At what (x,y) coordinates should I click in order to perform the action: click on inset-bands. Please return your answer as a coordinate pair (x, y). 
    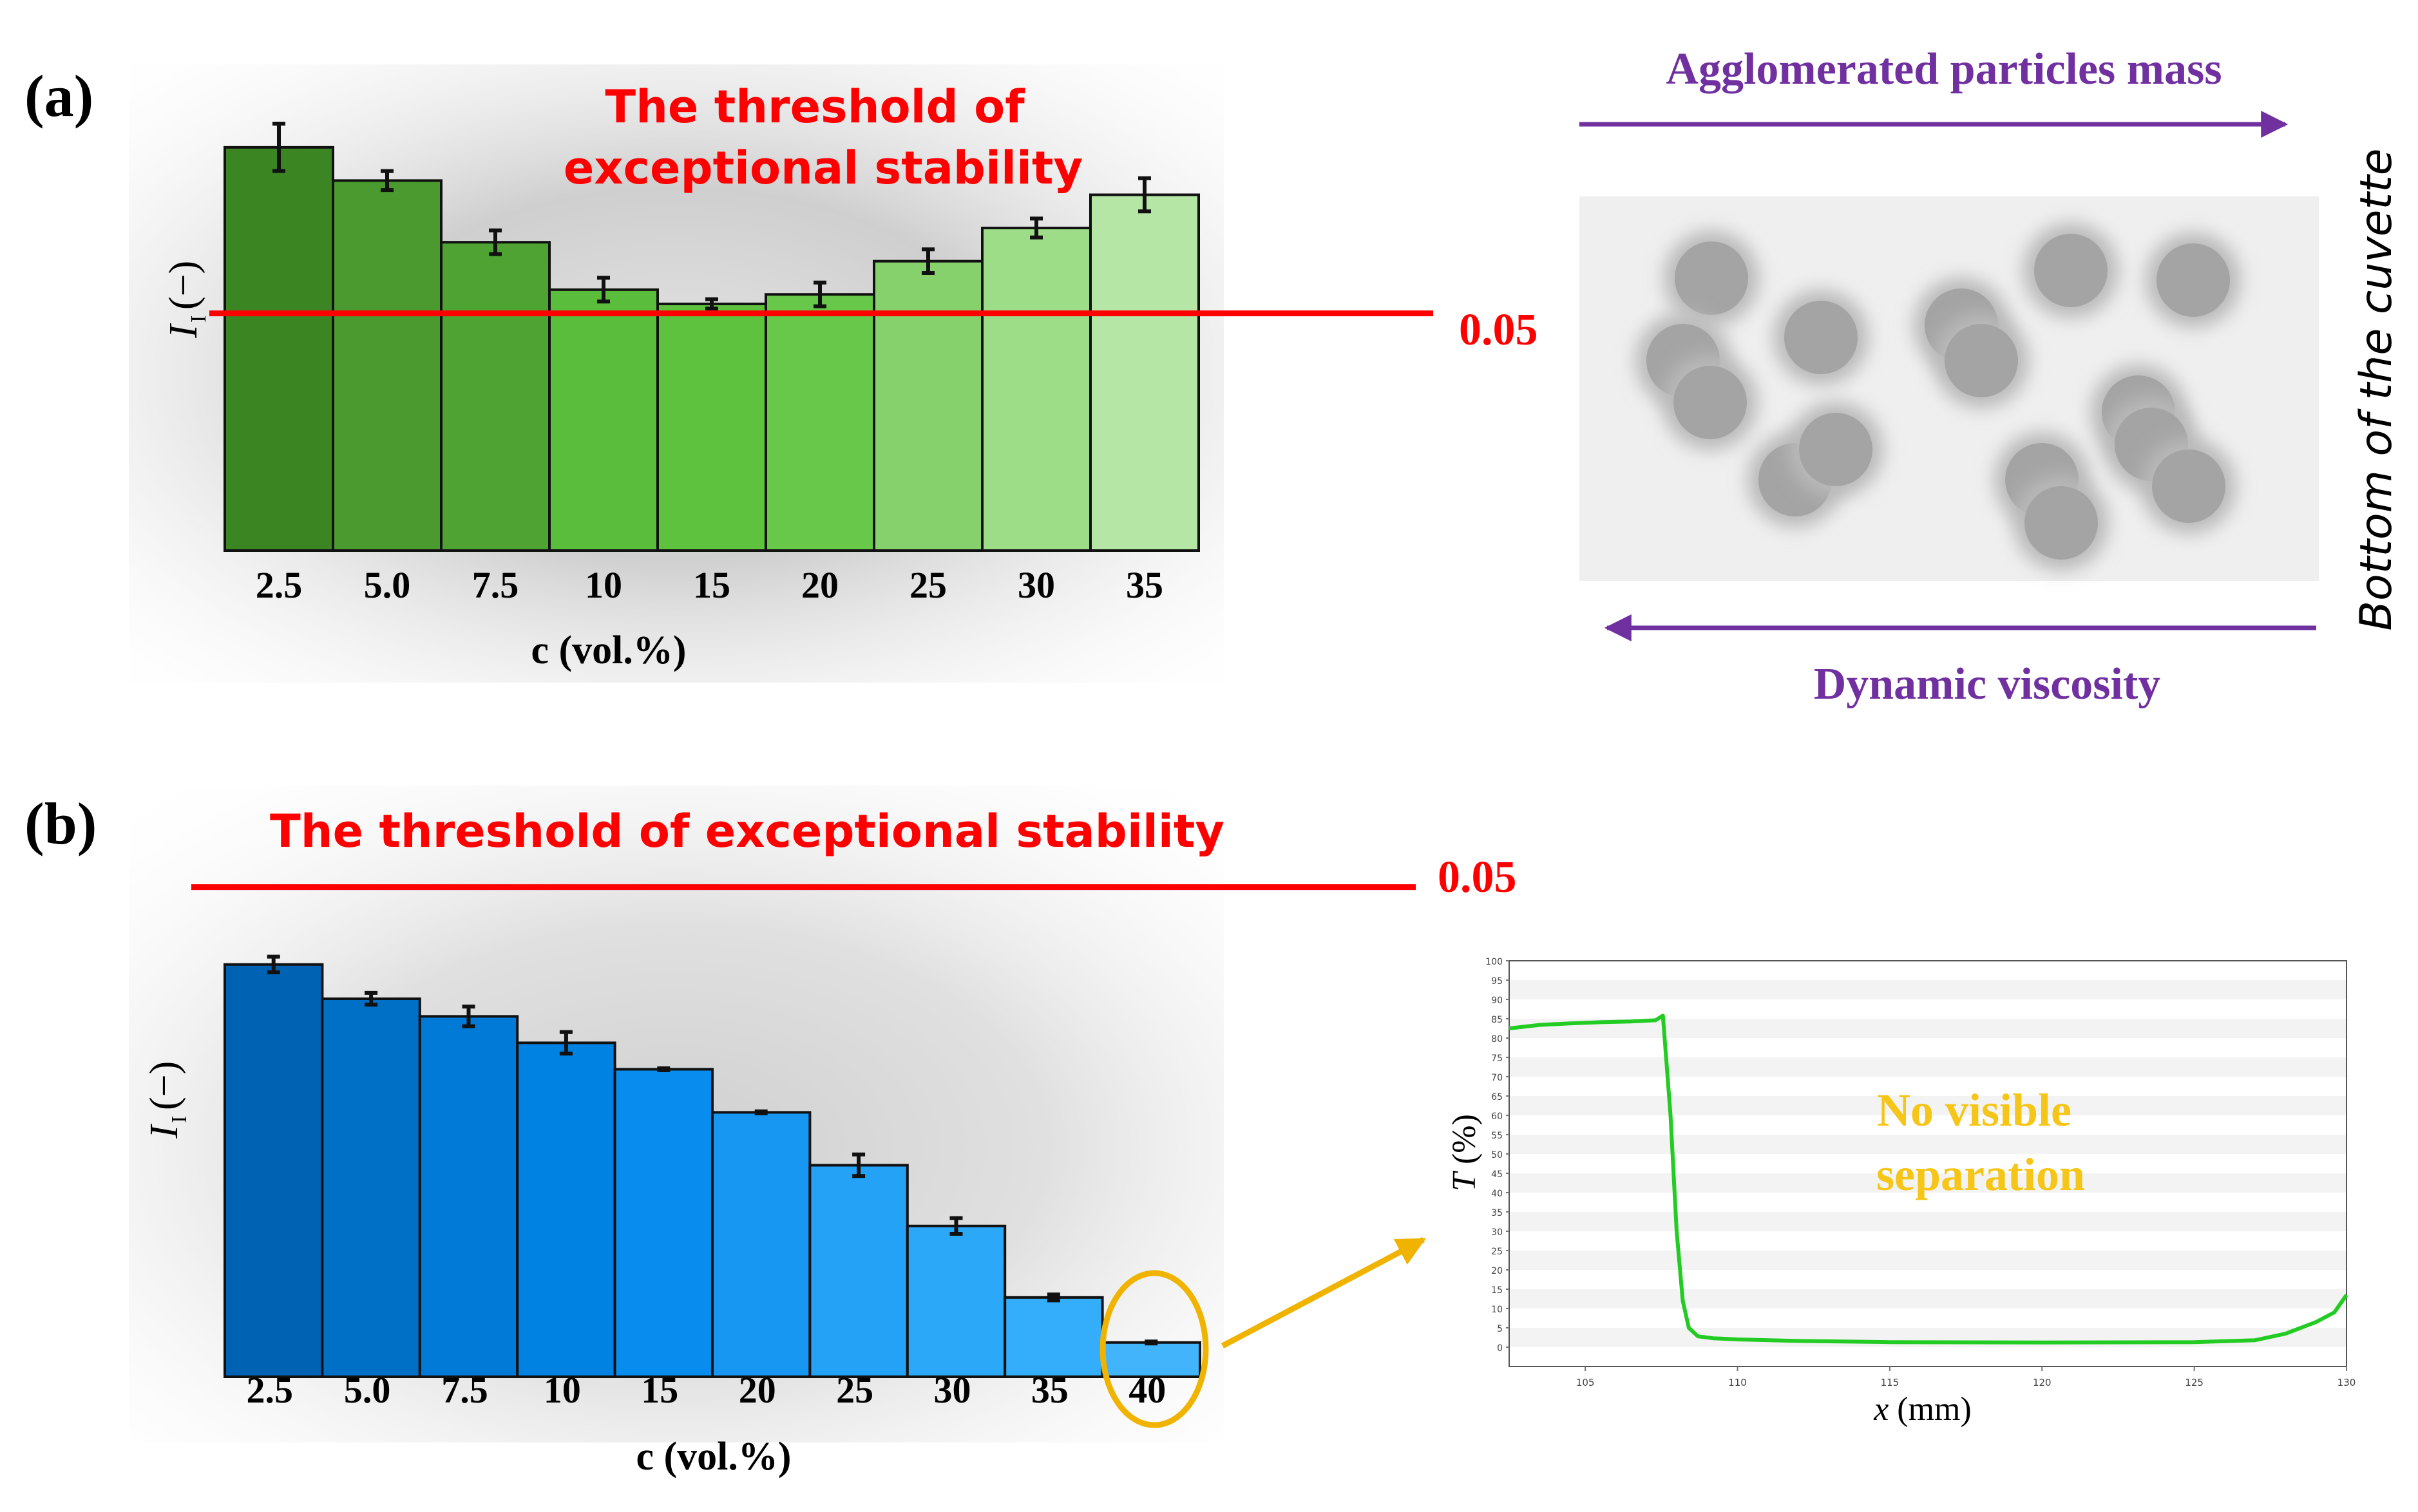
    Looking at the image, I should click on (1928, 1163).